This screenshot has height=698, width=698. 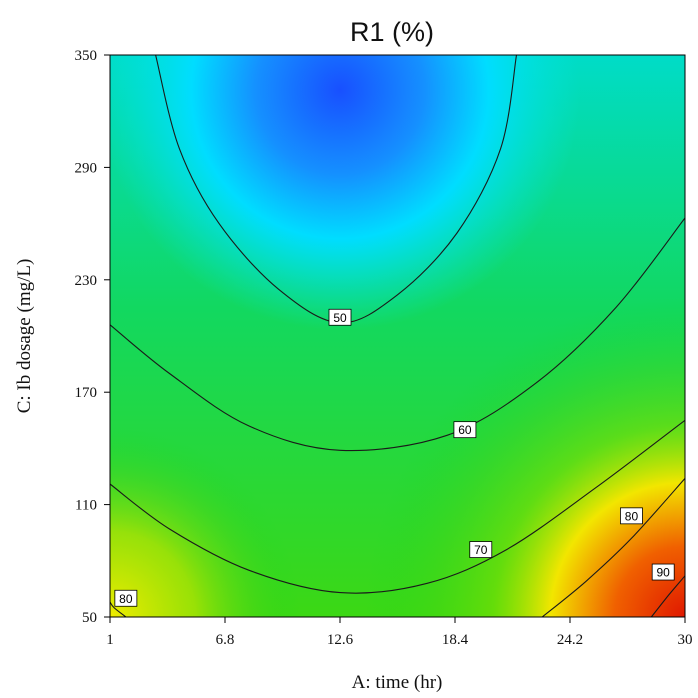 I want to click on y-tick-label: 50, so click(x=89, y=618).